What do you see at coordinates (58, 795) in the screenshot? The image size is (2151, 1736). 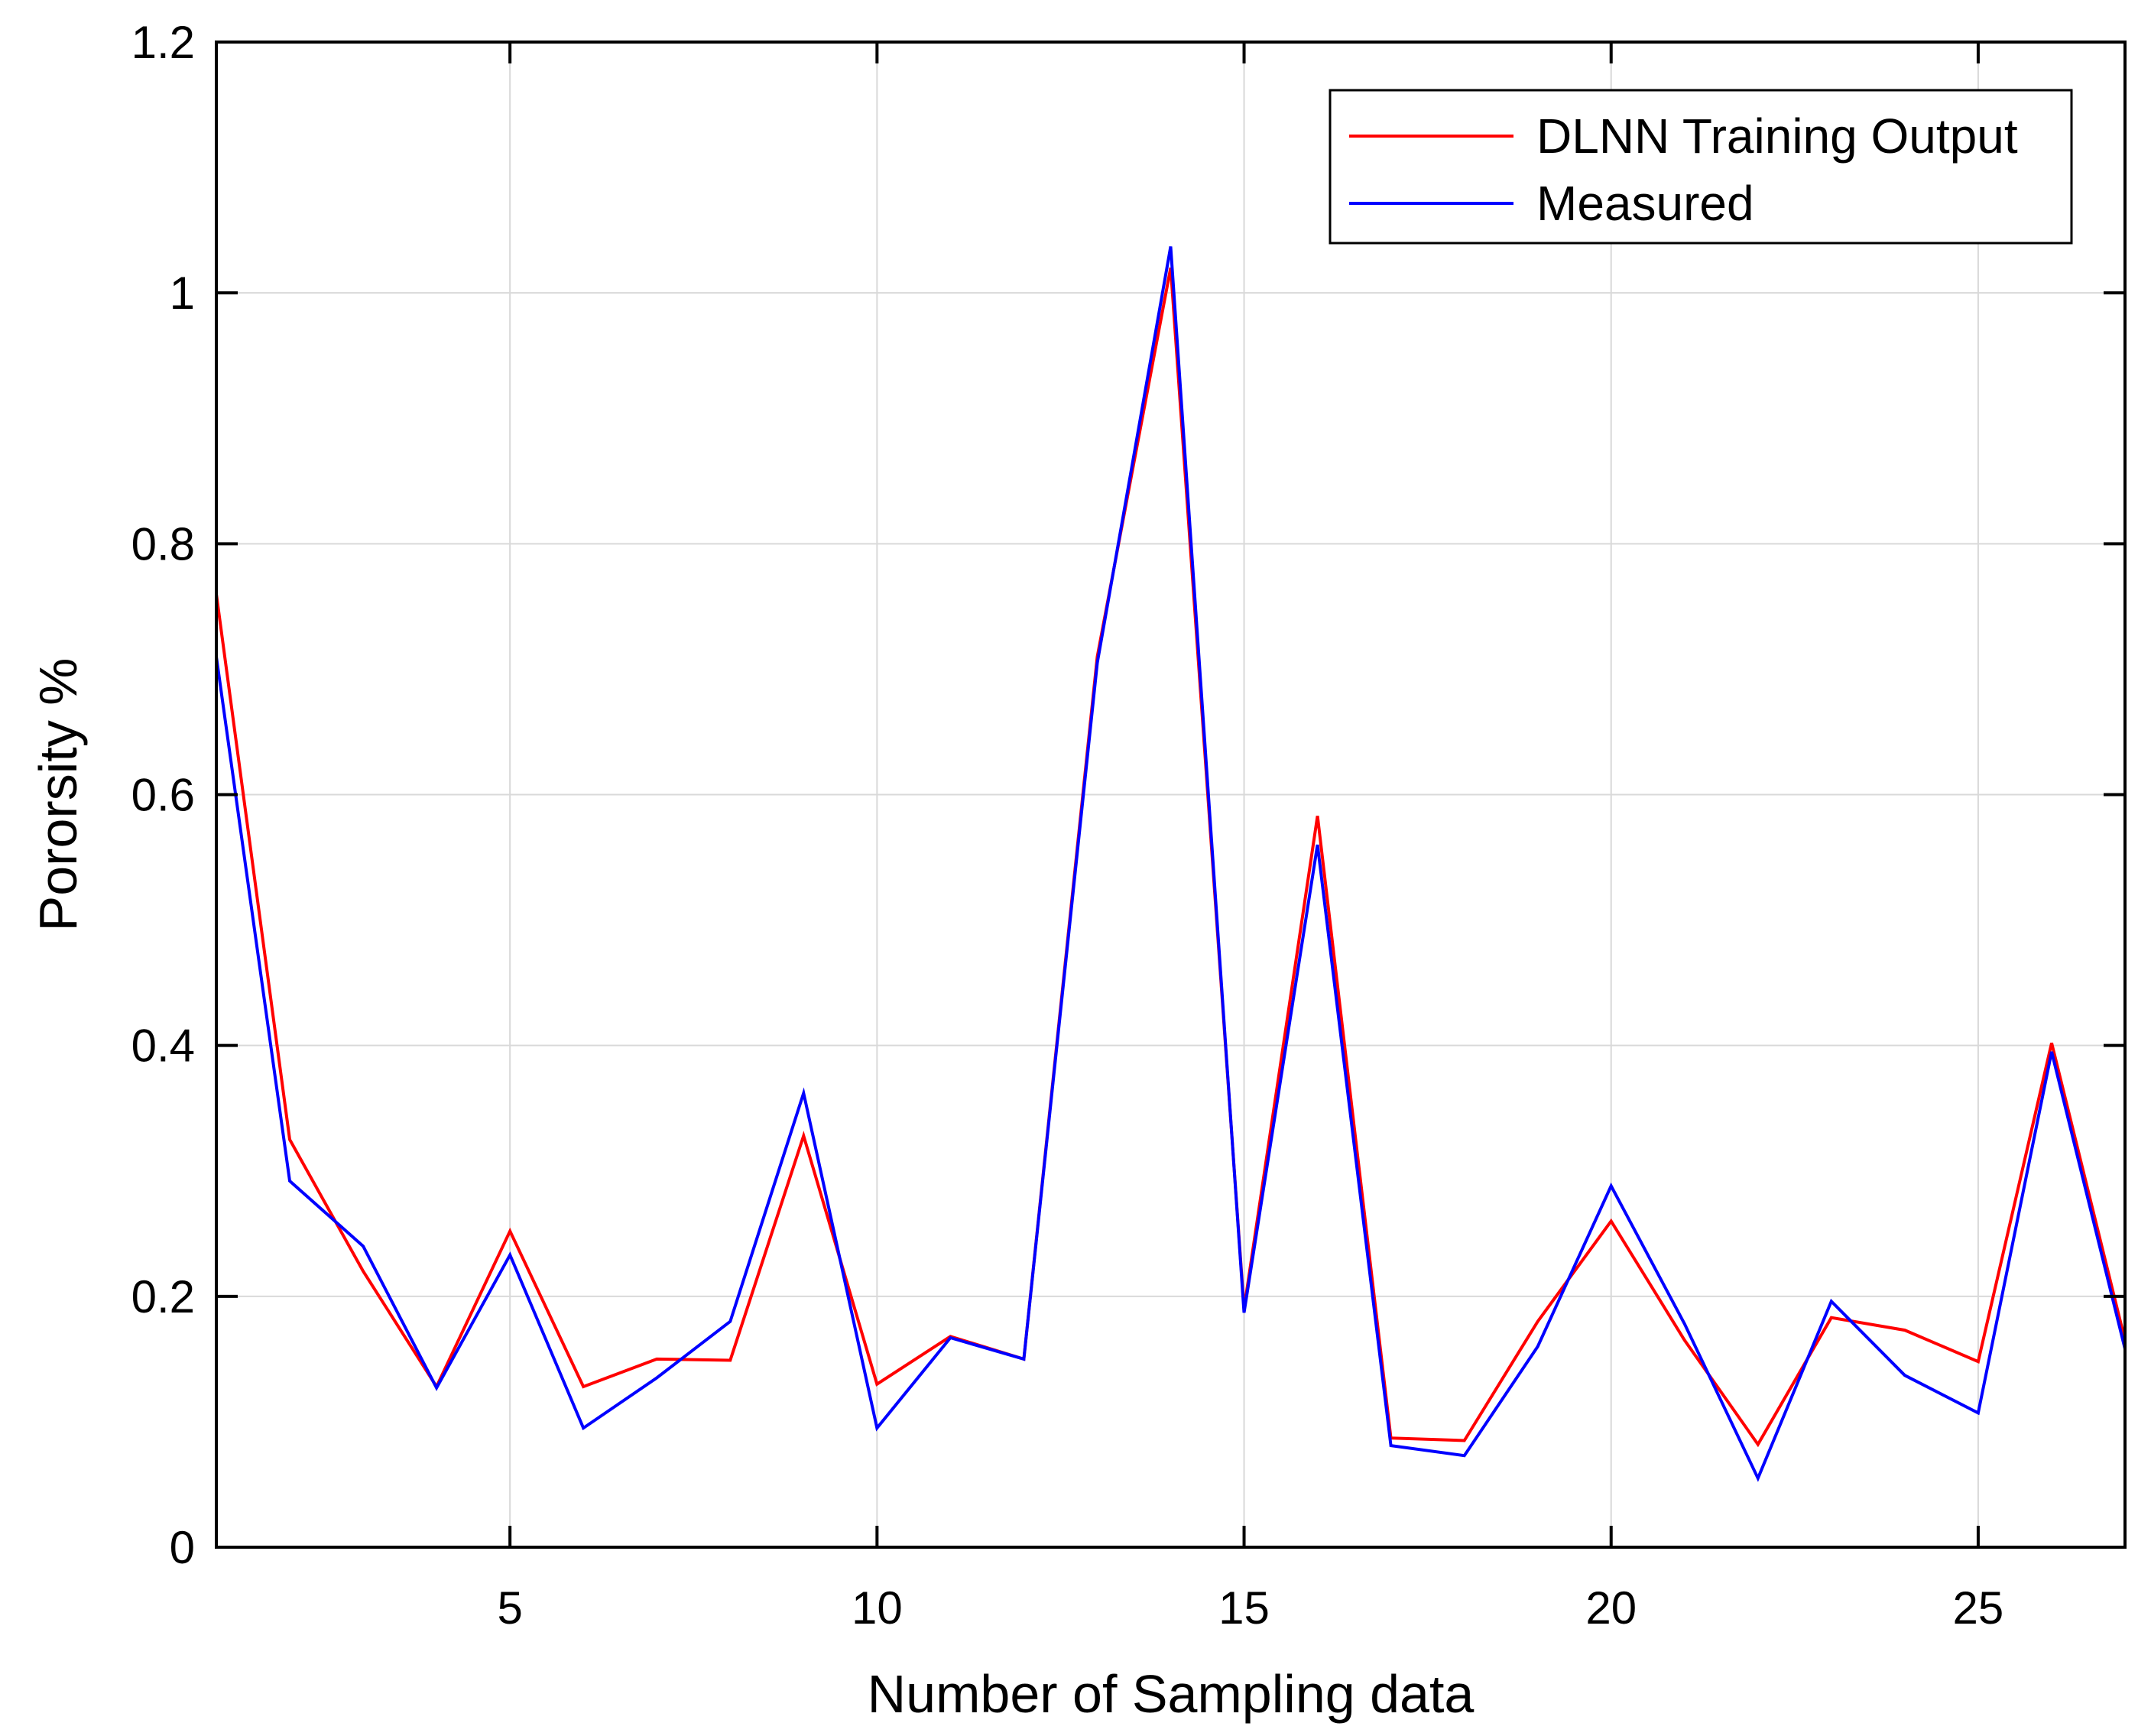 I see `y-axis-label: Pororsity %` at bounding box center [58, 795].